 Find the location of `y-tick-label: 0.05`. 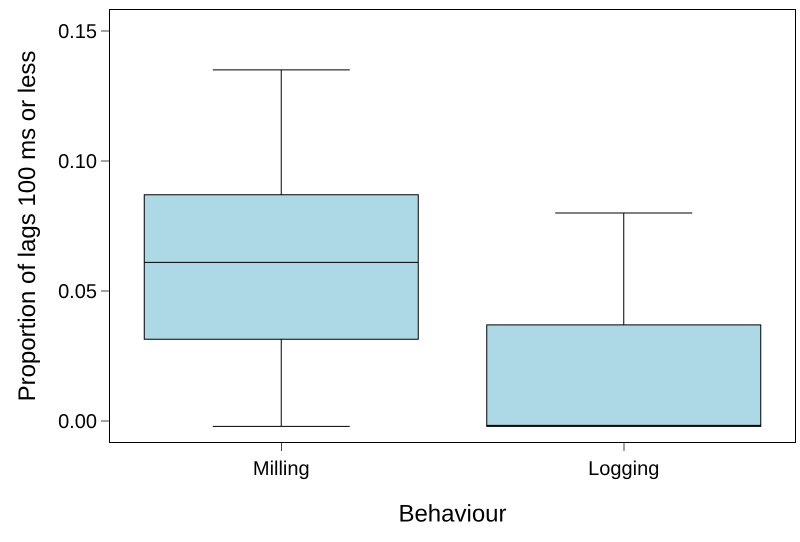

y-tick-label: 0.05 is located at coordinates (77, 292).